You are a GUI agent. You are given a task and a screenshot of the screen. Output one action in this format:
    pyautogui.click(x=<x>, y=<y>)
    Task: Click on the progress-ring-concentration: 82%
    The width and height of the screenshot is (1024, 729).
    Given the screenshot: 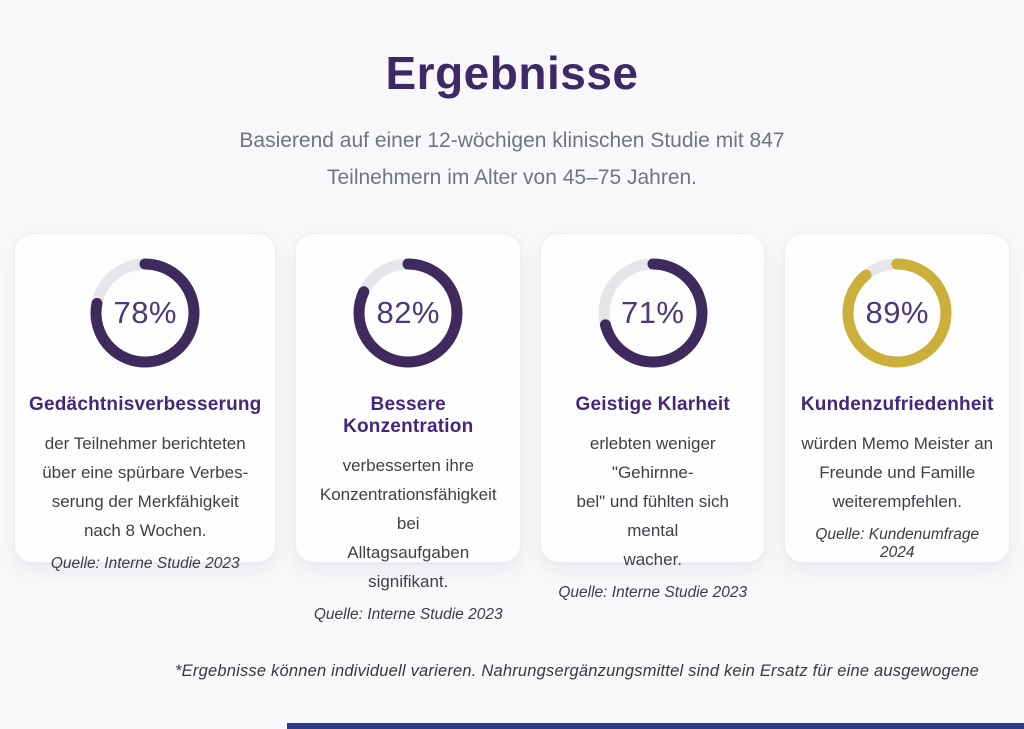 What is the action you would take?
    pyautogui.click(x=408, y=313)
    